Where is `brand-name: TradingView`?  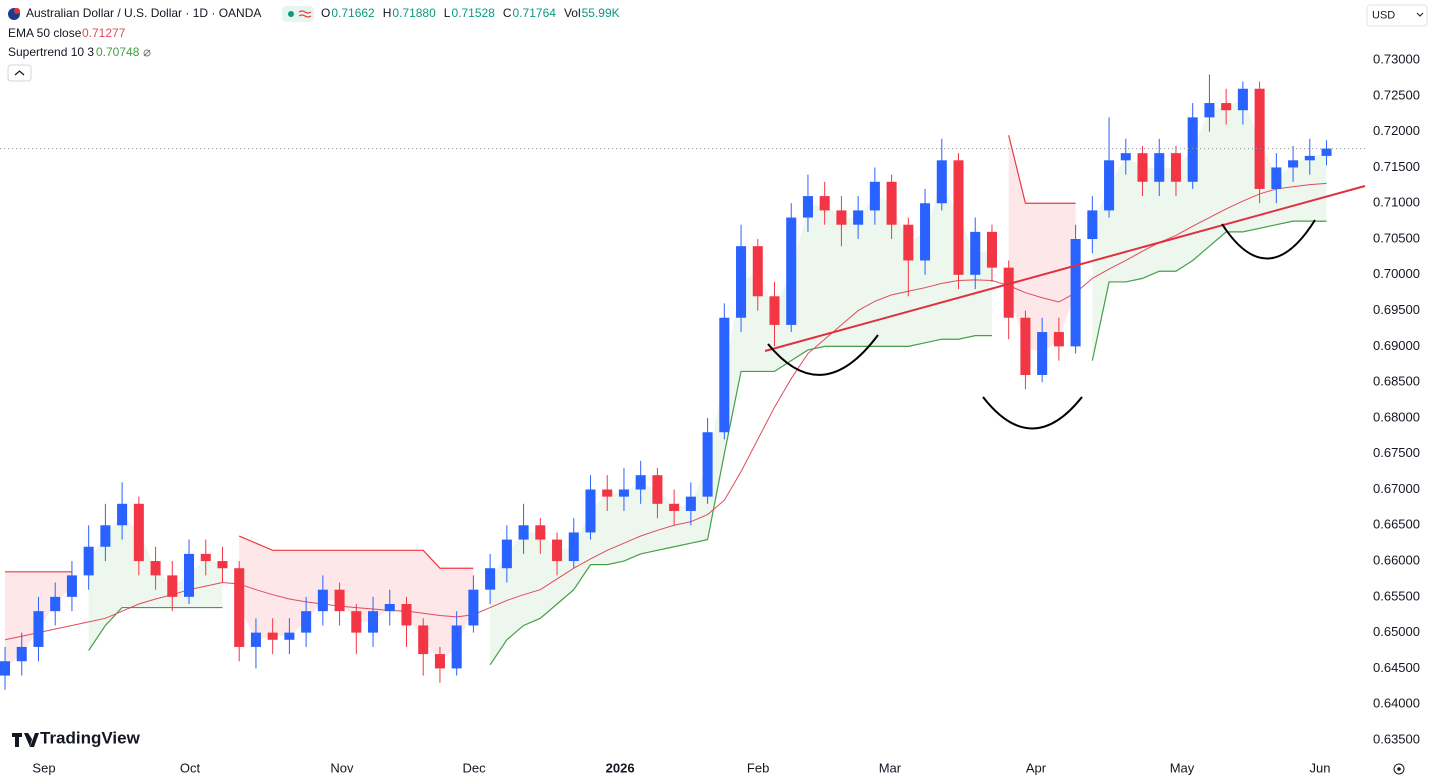
brand-name: TradingView is located at coordinates (90, 737).